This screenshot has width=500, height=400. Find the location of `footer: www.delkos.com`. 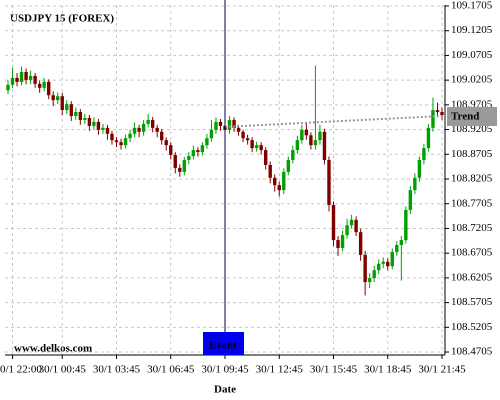

footer: www.delkos.com is located at coordinates (53, 349).